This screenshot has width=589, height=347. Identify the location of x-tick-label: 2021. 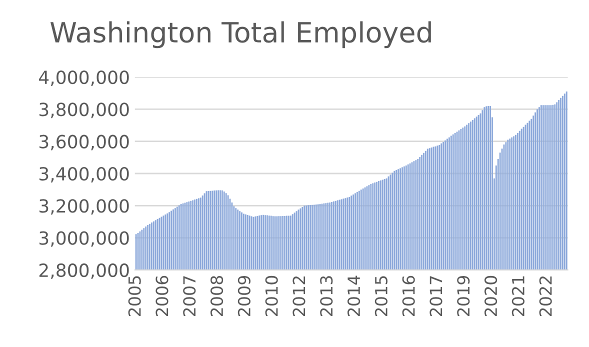
(518, 296).